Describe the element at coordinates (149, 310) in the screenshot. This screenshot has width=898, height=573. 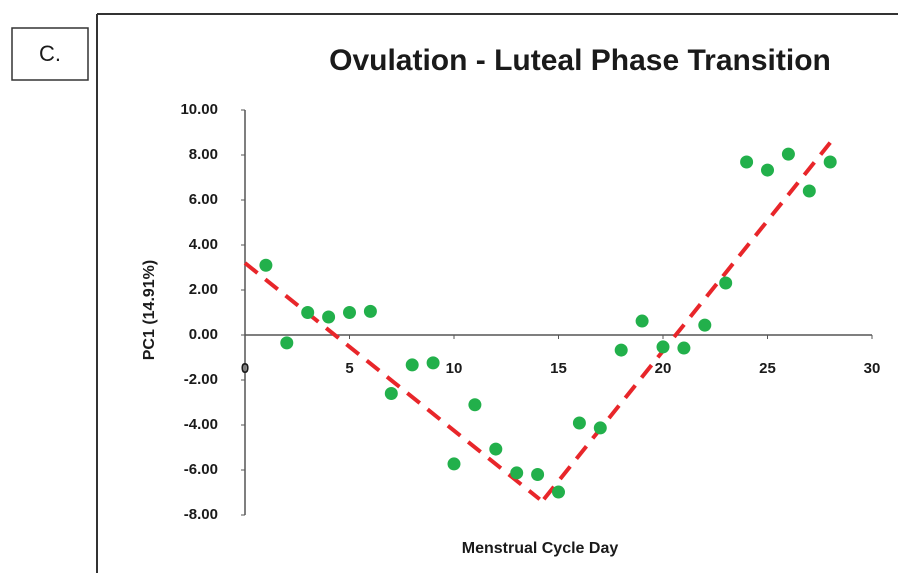
I see `y-axis-label: PC1 (14.91%)` at that location.